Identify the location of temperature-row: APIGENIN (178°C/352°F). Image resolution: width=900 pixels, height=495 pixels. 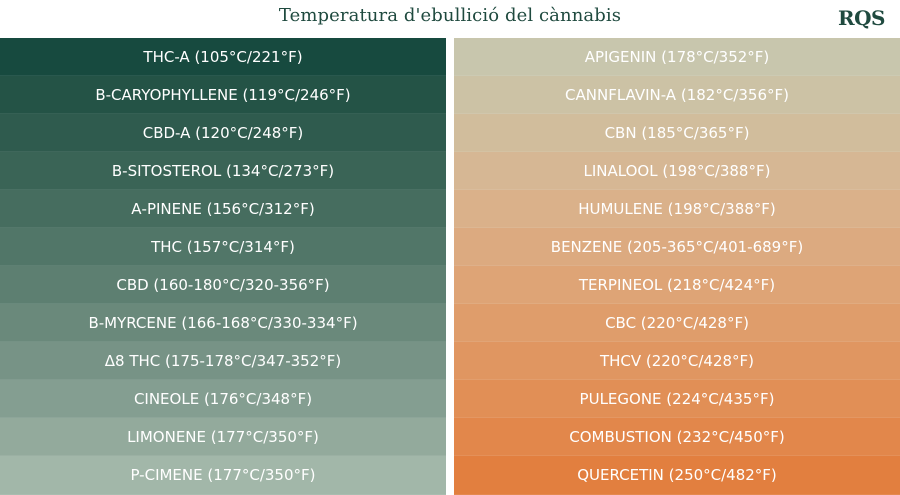
(677, 57).